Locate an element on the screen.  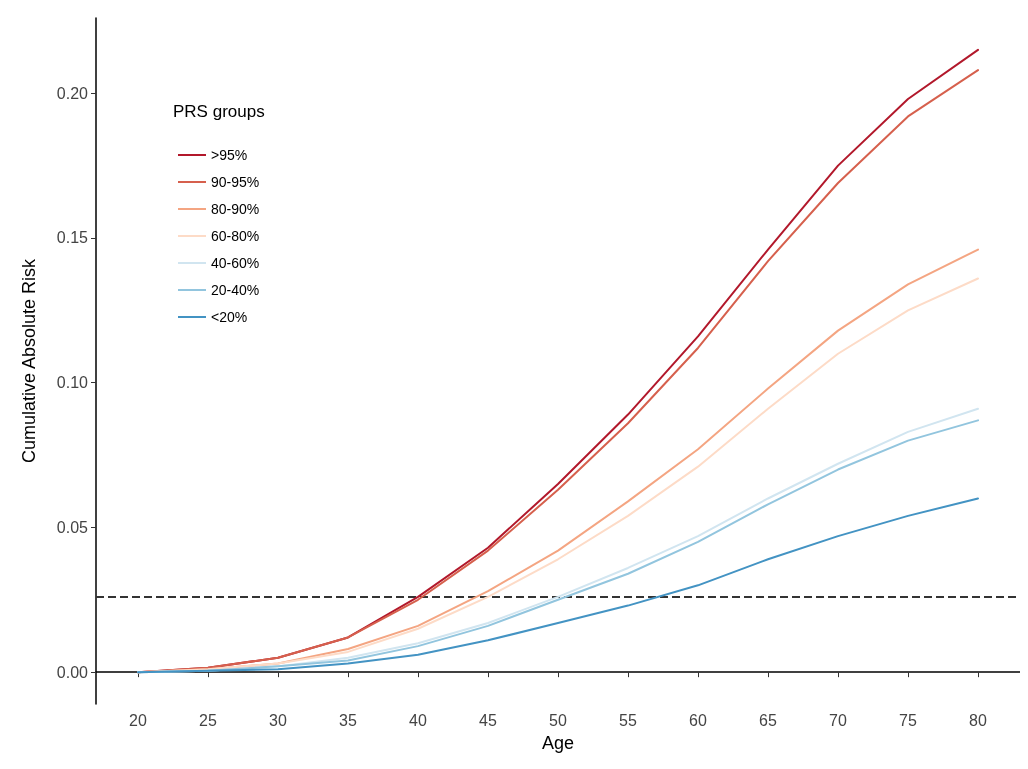
legend-label: >95% is located at coordinates (229, 155).